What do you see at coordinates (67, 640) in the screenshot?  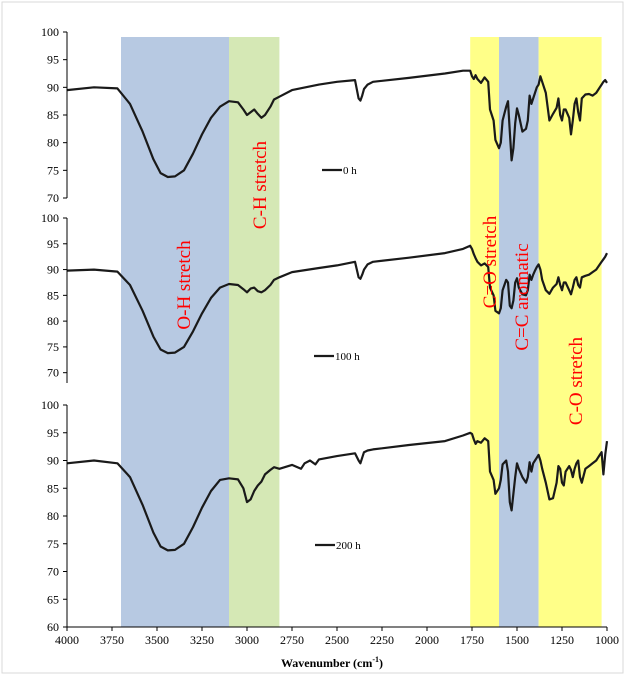 I see `x-tick-label-4000: 4000` at bounding box center [67, 640].